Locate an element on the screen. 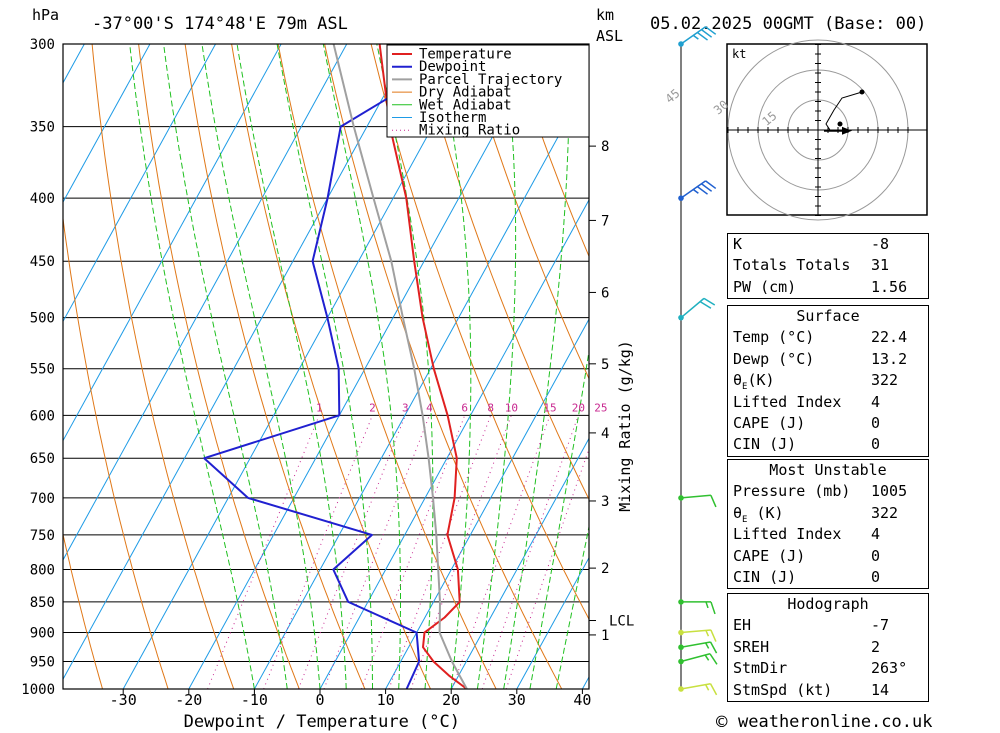 The height and width of the screenshot is (733, 1000). km-tick-label: 2 is located at coordinates (605, 569).